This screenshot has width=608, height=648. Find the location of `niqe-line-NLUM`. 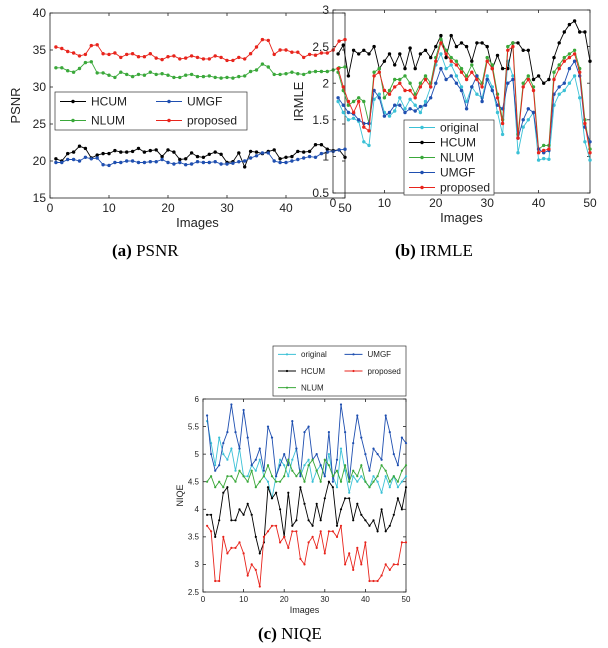

niqe-line-NLUM is located at coordinates (306, 473).